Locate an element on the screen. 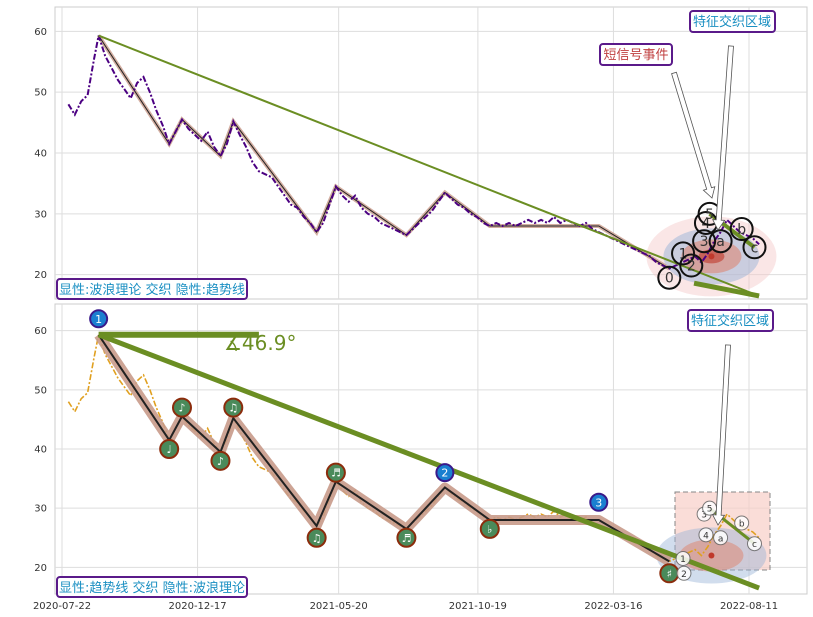  inset-marker: 1 is located at coordinates (683, 558).